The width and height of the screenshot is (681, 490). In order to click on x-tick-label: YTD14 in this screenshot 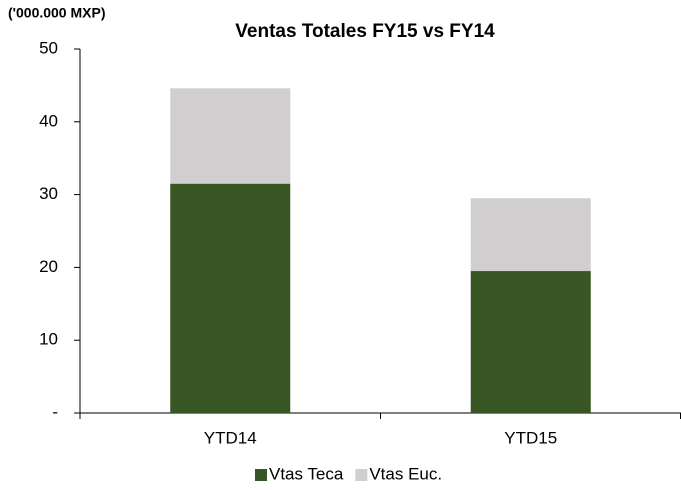, I will do `click(230, 437)`.